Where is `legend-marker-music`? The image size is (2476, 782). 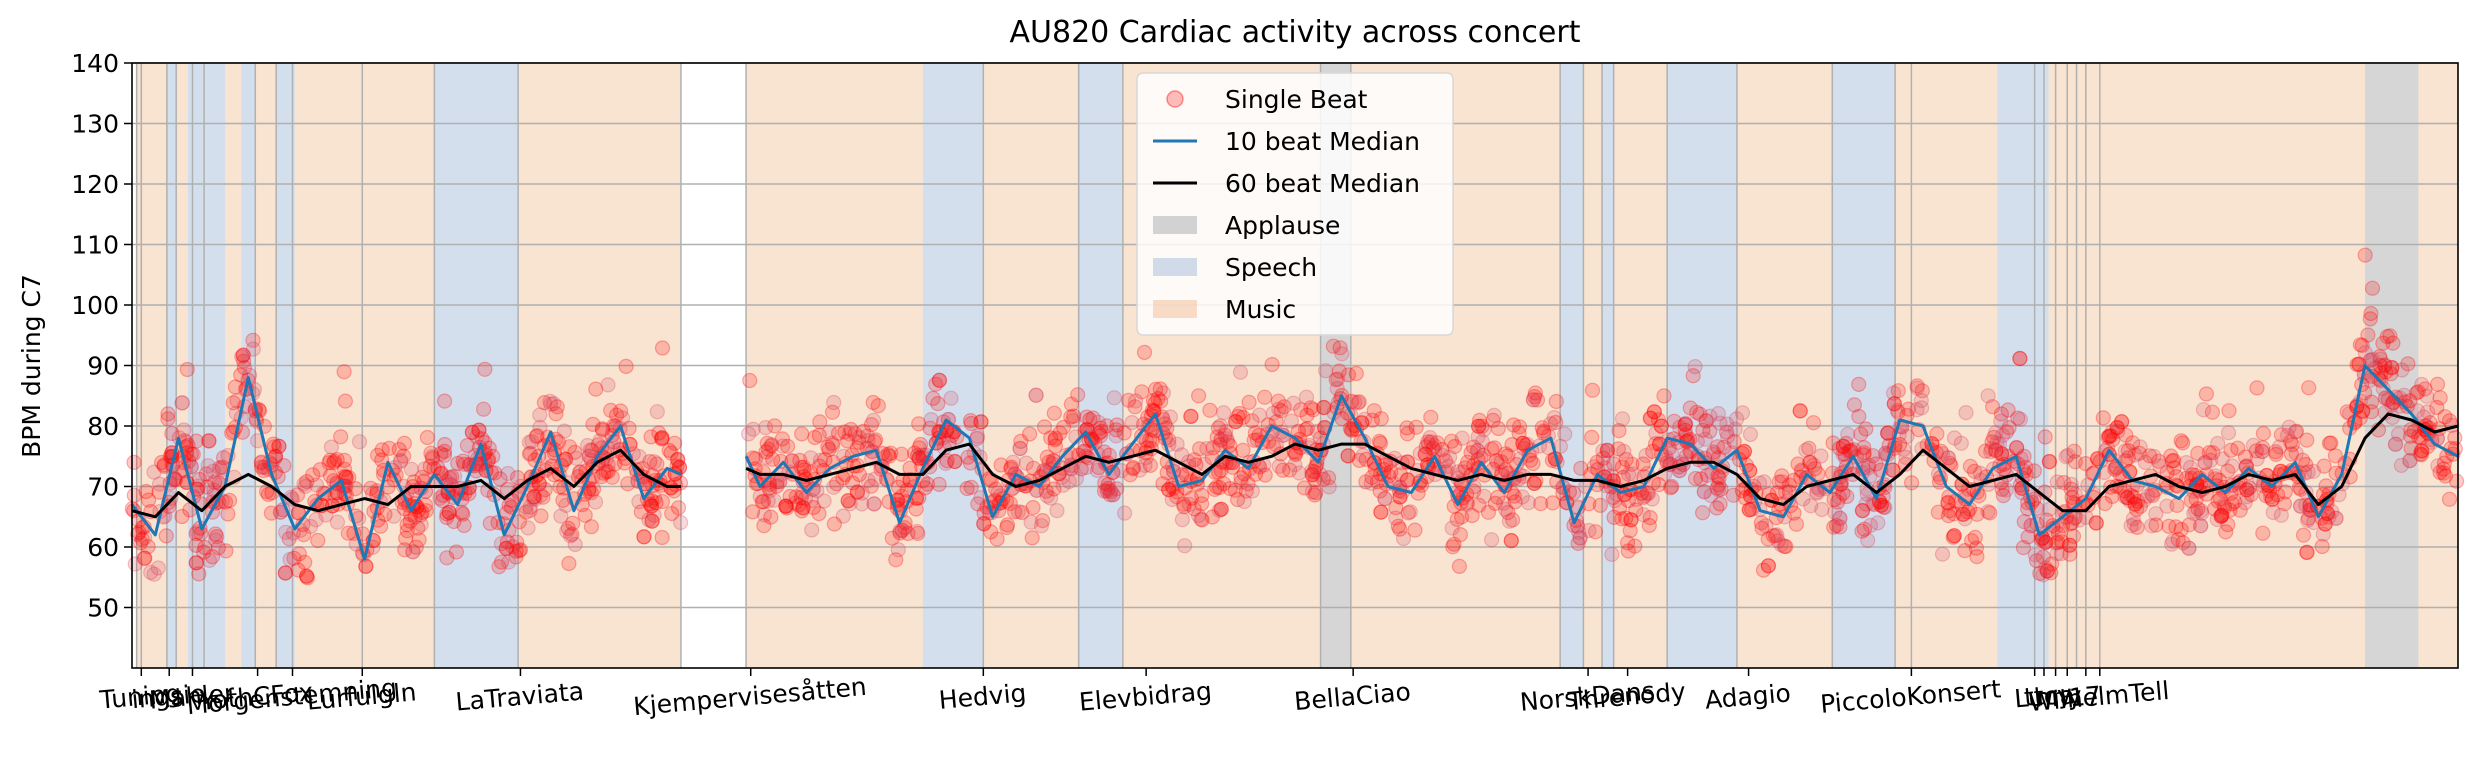 legend-marker-music is located at coordinates (1175, 309).